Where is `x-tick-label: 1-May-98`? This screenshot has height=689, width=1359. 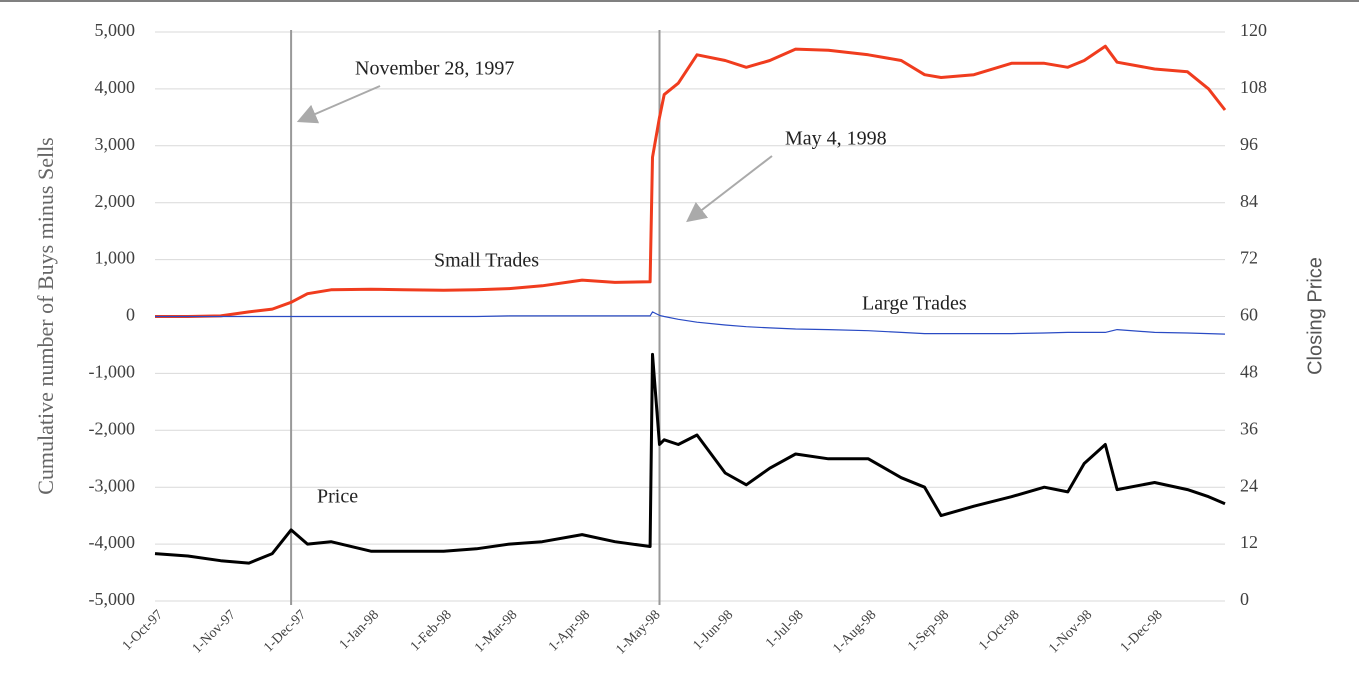
x-tick-label: 1-May-98 is located at coordinates (638, 632).